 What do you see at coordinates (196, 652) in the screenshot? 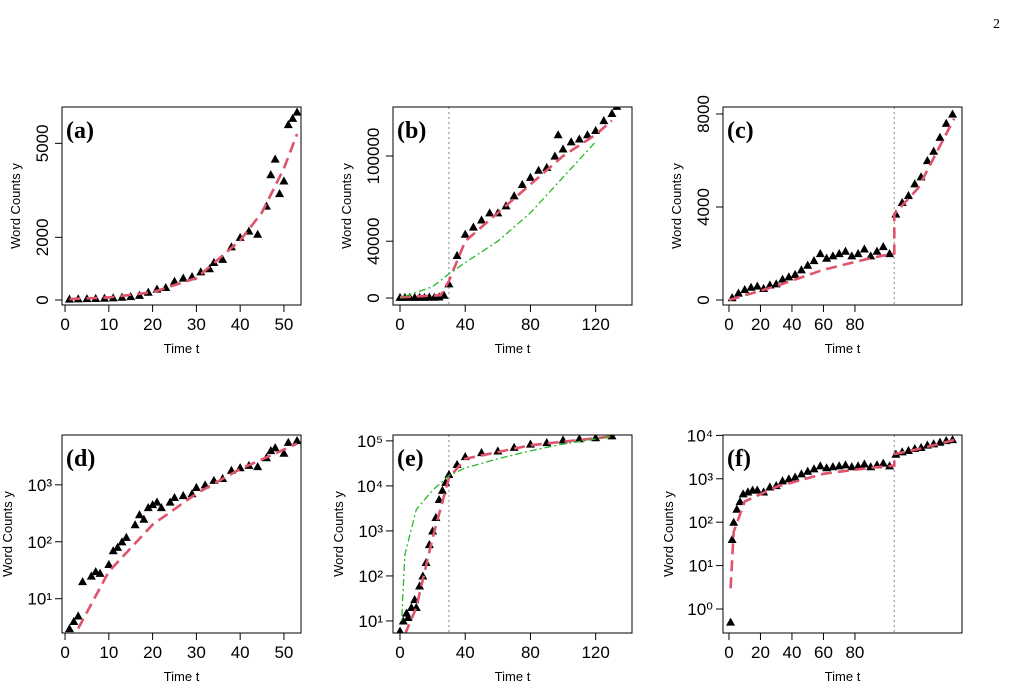
I see `x-tick-label: 30` at bounding box center [196, 652].